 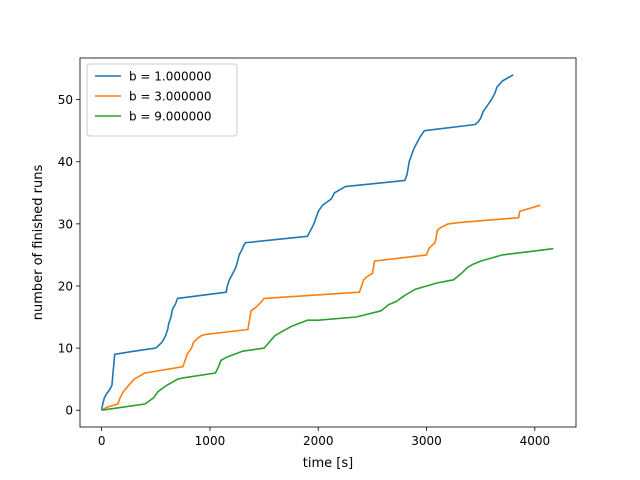 I want to click on x-tick-label: 1000, so click(x=210, y=441).